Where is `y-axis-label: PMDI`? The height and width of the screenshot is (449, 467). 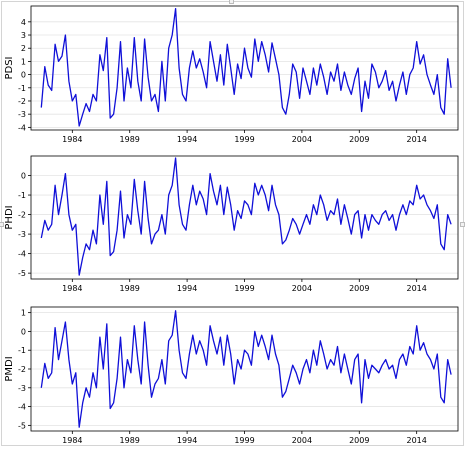 y-axis-label: PMDI is located at coordinates (9, 368).